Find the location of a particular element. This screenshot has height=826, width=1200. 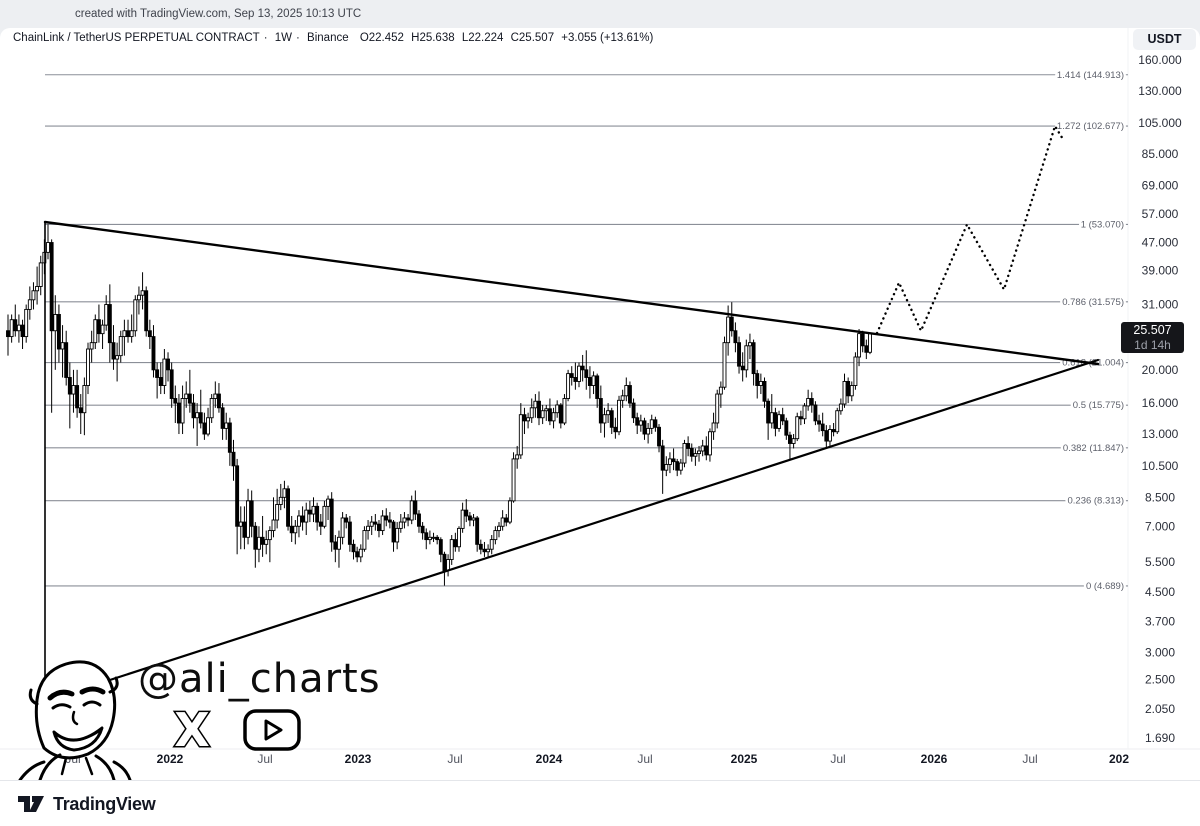

fib-label: 0.382 (11.847) is located at coordinates (1093, 448).